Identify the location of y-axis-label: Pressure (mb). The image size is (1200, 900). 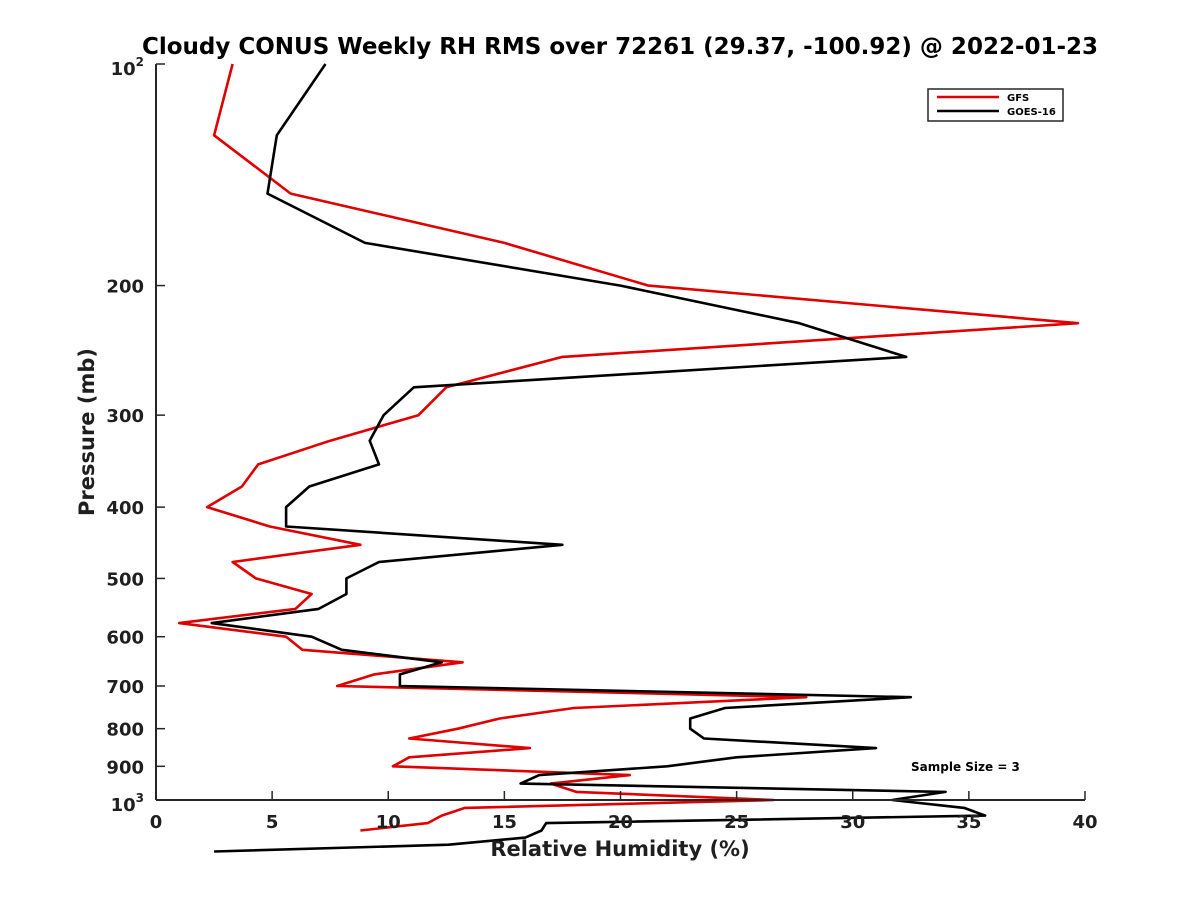
(87, 432).